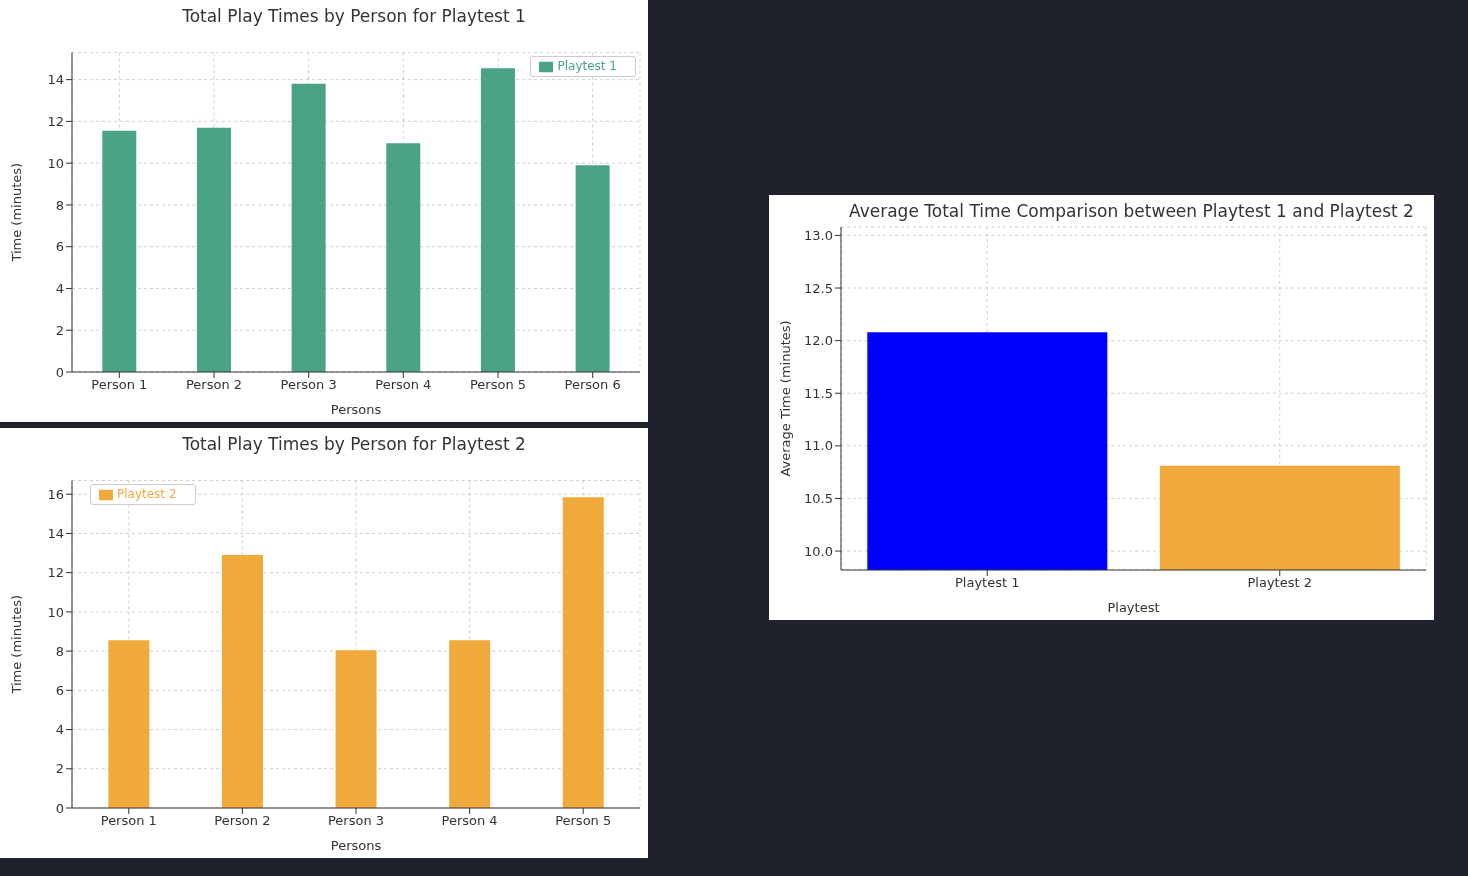 This screenshot has height=876, width=1468. I want to click on y-tick-label: 10.0, so click(818, 551).